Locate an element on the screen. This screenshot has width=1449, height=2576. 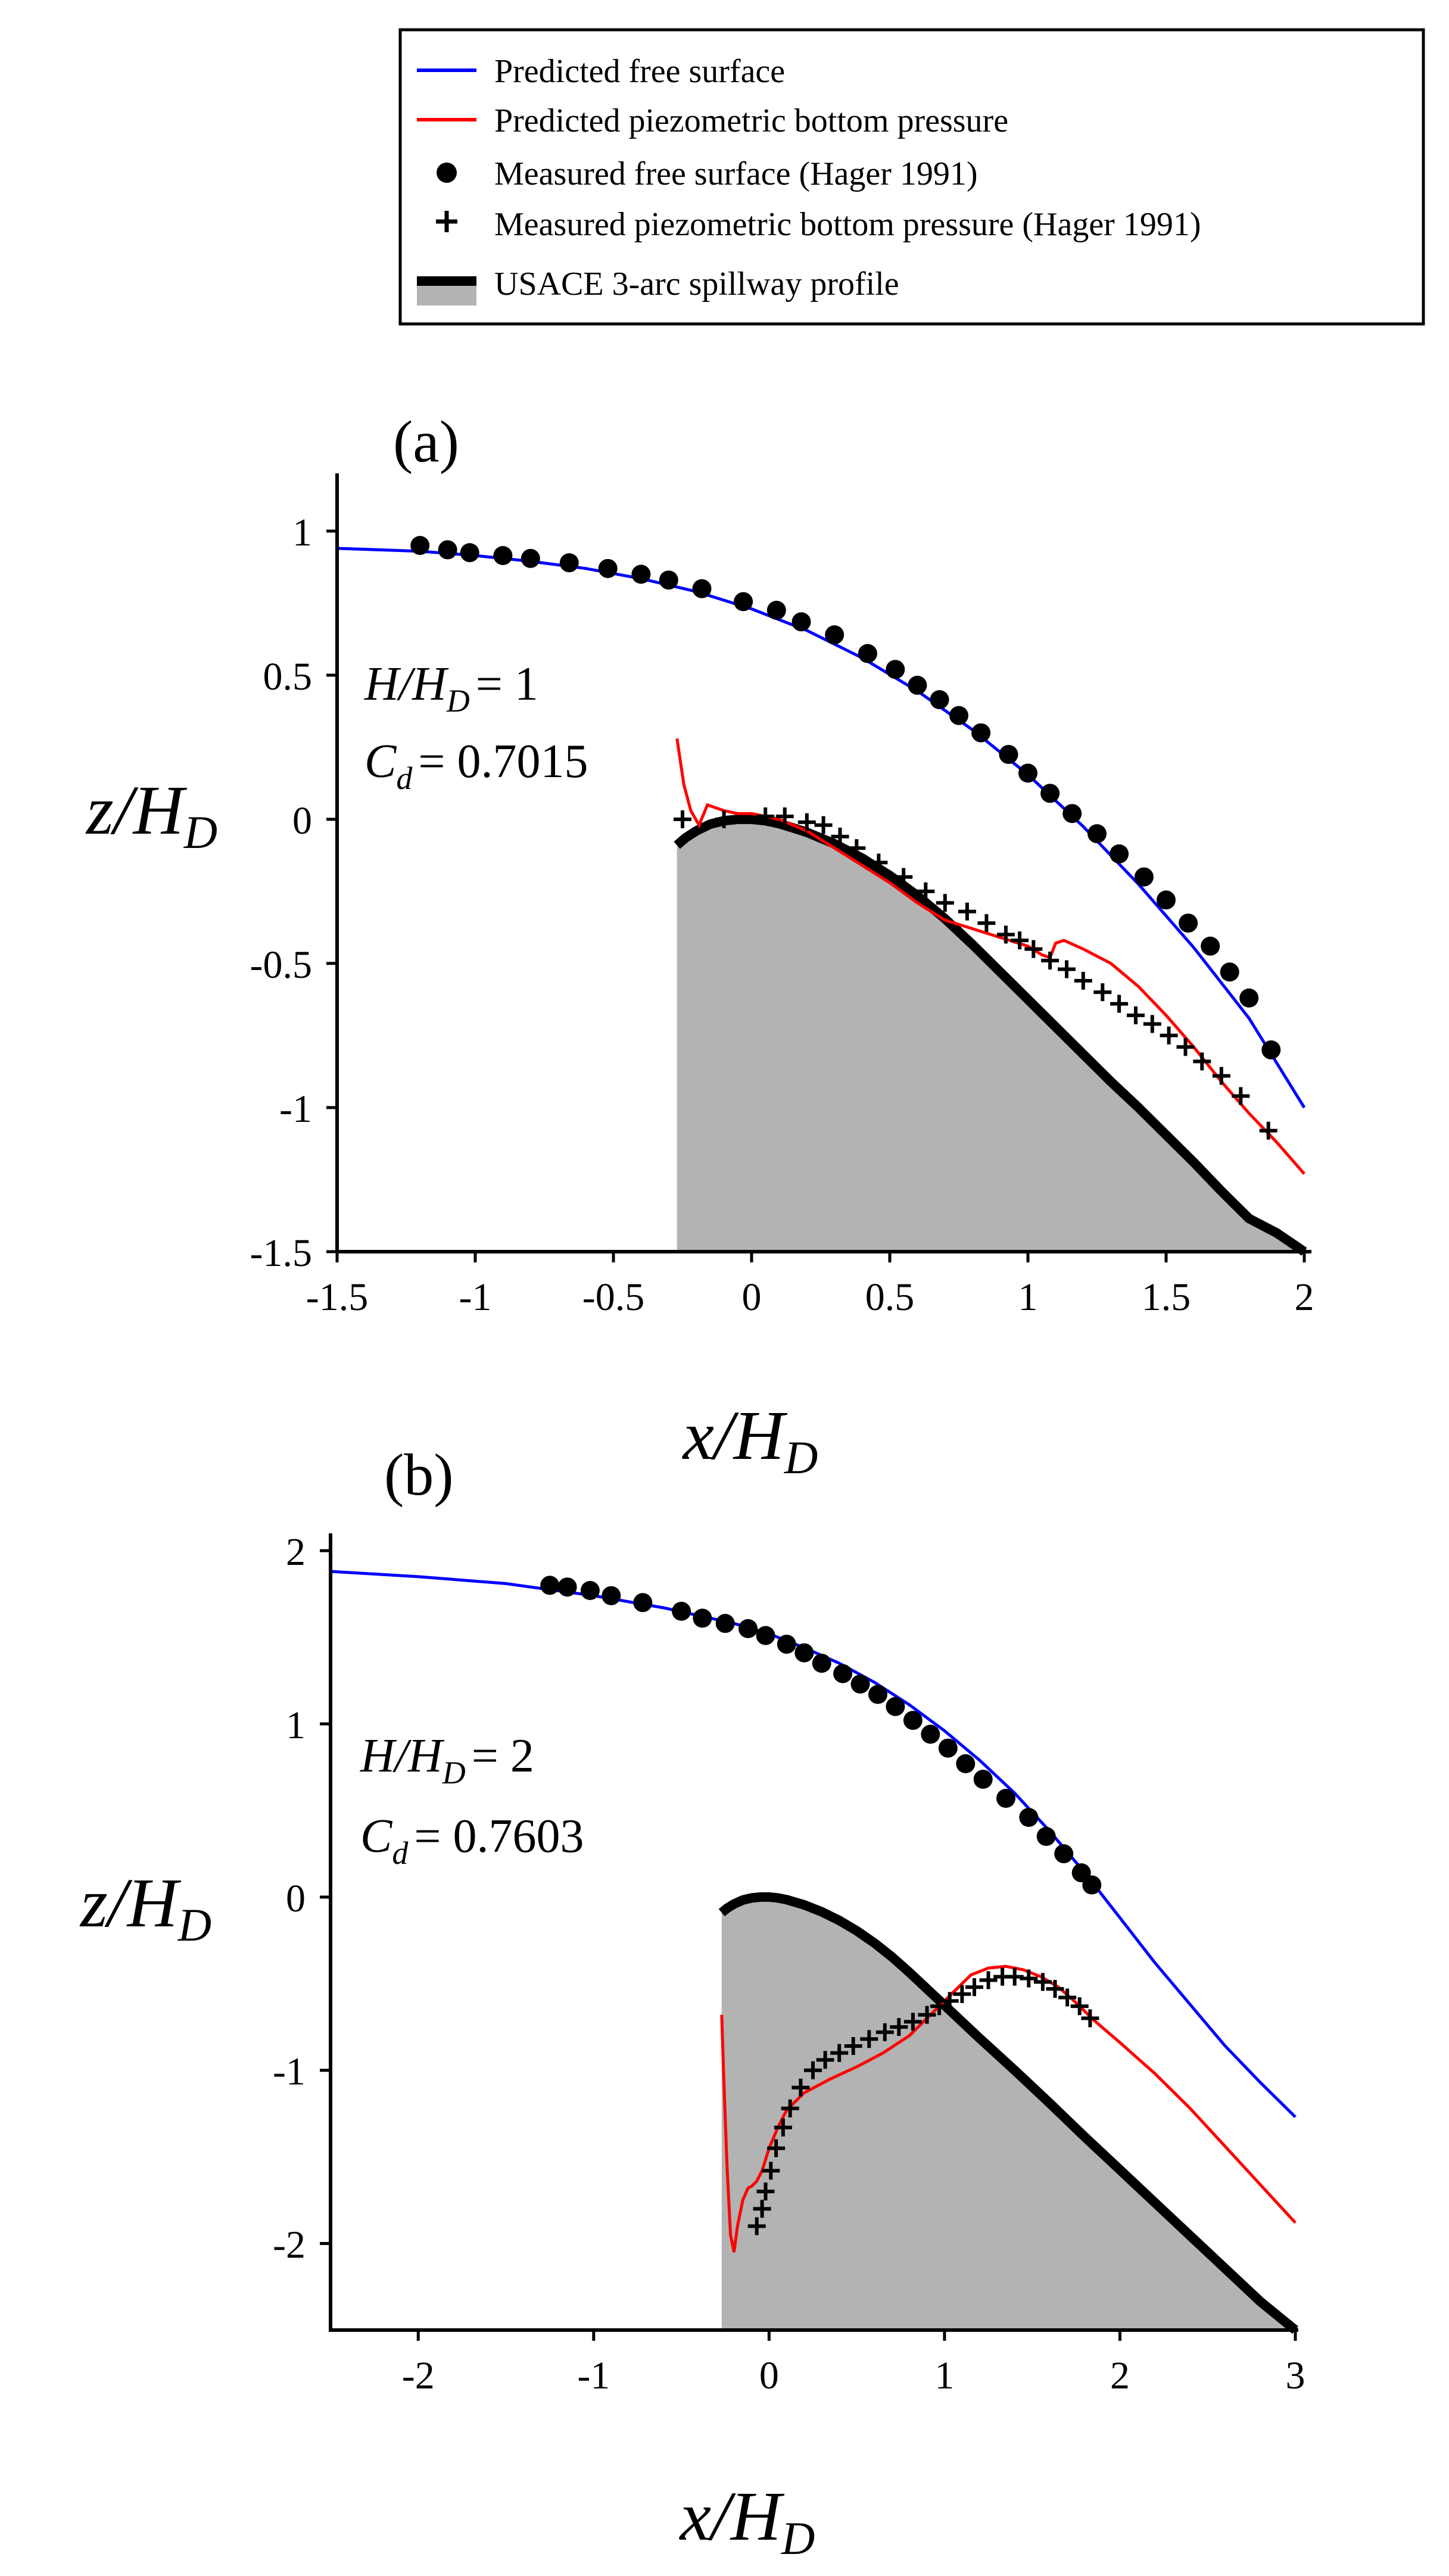
legend-label: Measured free surface (Hager 1991) is located at coordinates (736, 173).